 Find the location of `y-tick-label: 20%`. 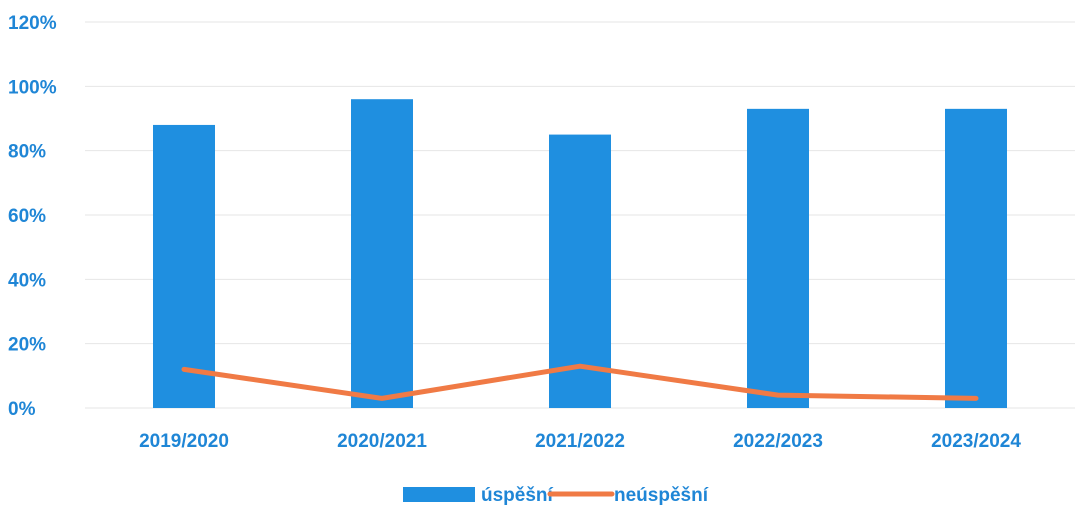

y-tick-label: 20% is located at coordinates (27, 345).